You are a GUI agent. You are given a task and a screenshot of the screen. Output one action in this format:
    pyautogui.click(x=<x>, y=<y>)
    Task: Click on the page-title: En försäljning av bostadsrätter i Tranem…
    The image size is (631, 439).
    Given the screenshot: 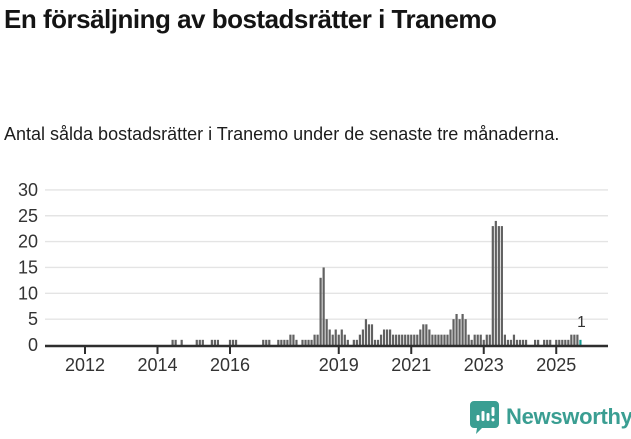 What is the action you would take?
    pyautogui.click(x=250, y=19)
    